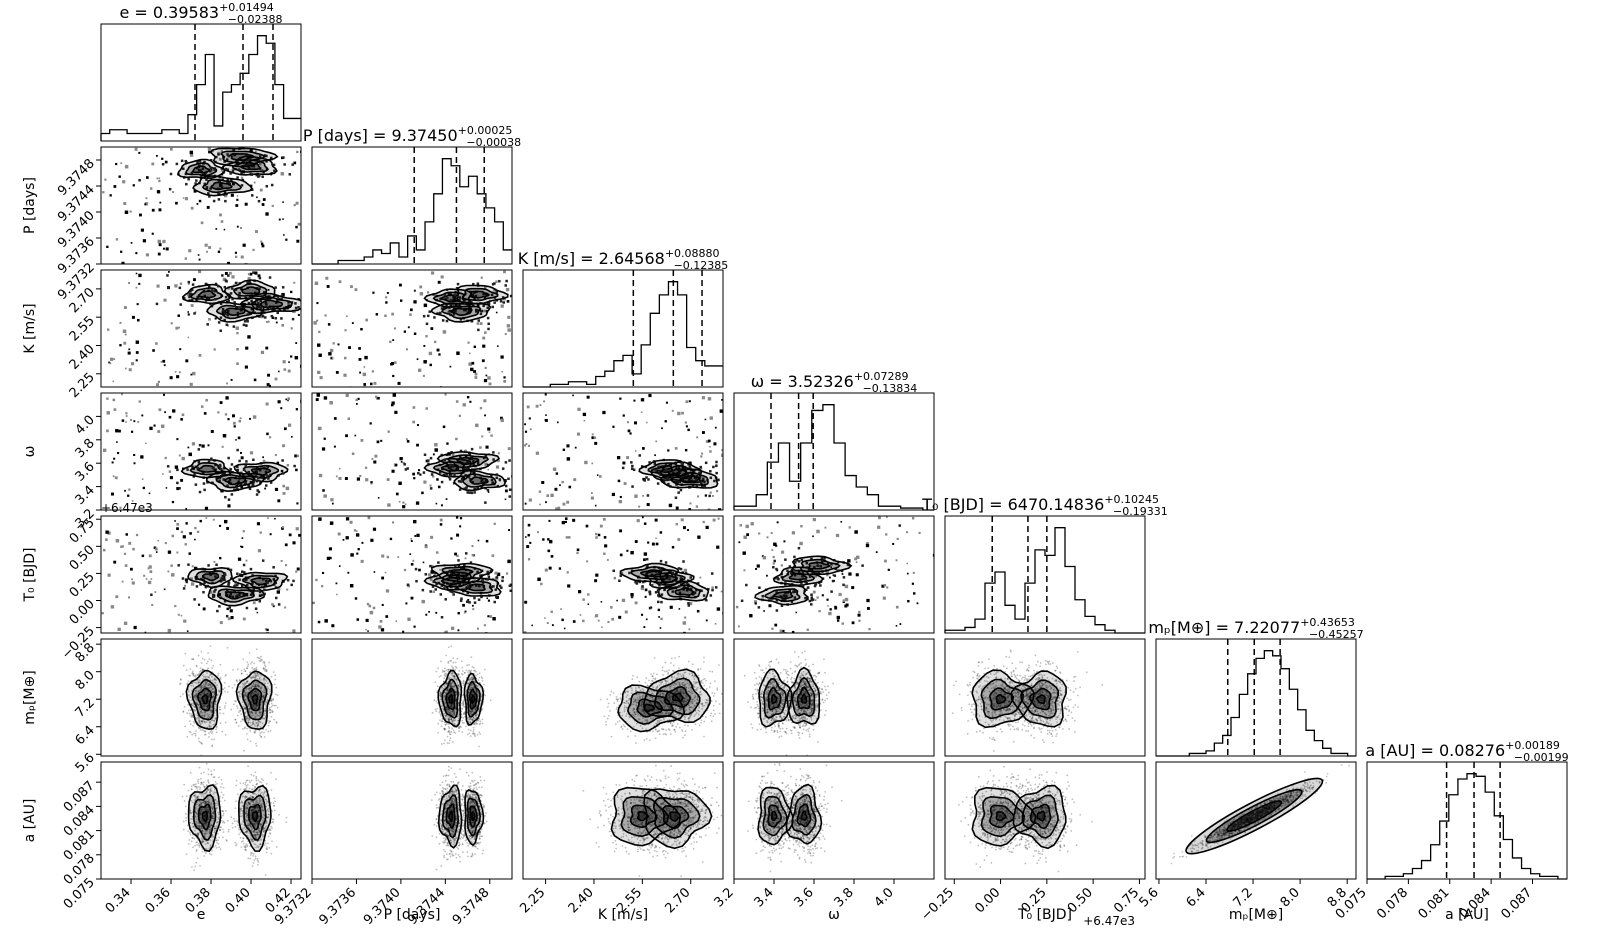 This screenshot has width=1600, height=938. Describe the element at coordinates (623, 574) in the screenshot. I see `pair-panel-K-T0` at that location.